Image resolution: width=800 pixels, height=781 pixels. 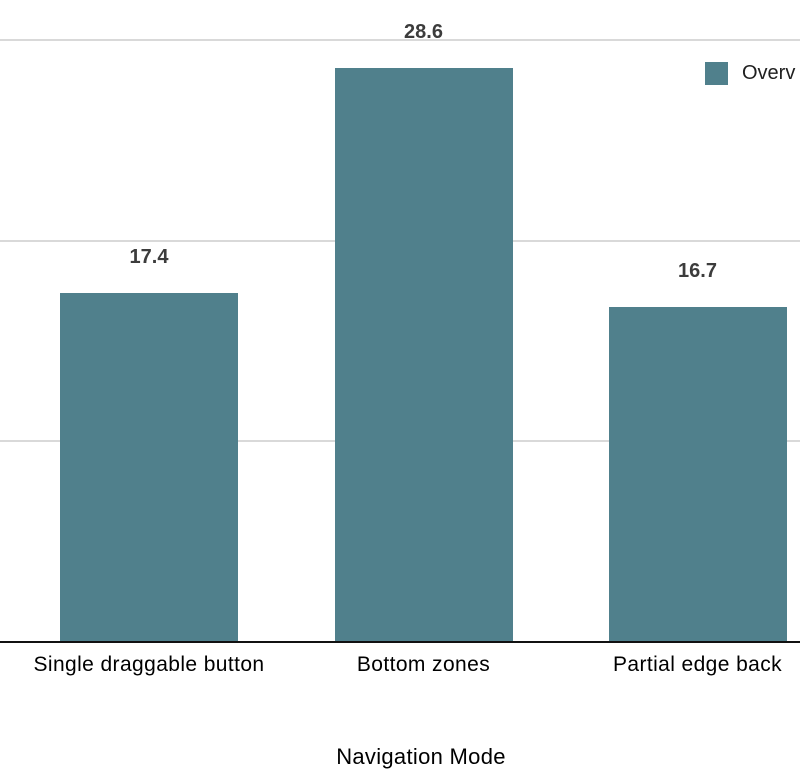 I want to click on category-label: Single draggable button, so click(x=149, y=664).